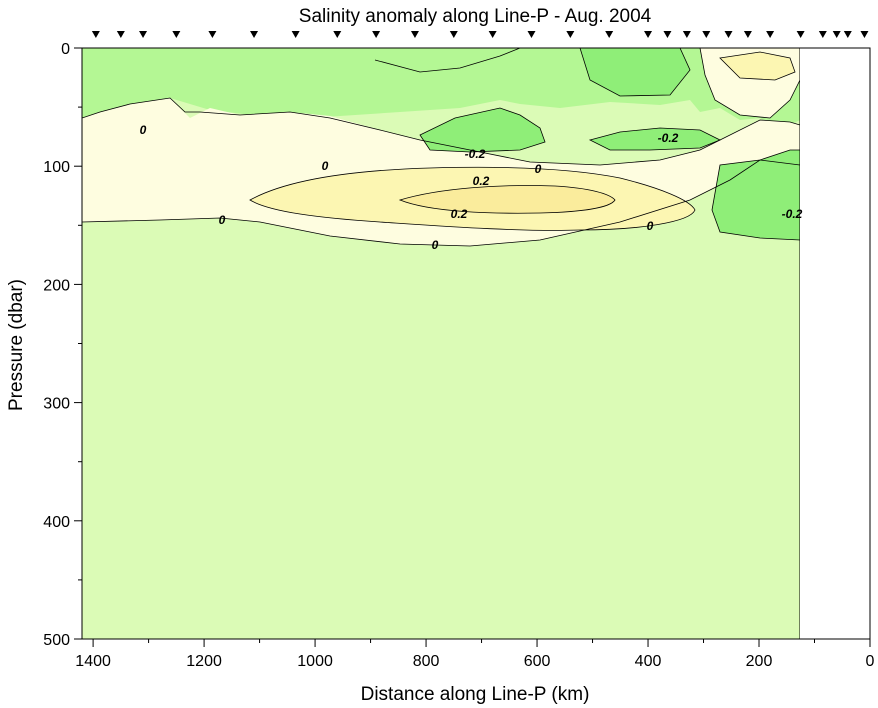 The width and height of the screenshot is (878, 708). Describe the element at coordinates (62, 345) in the screenshot. I see `y-axis: 0 100 200 300 400 500` at that location.